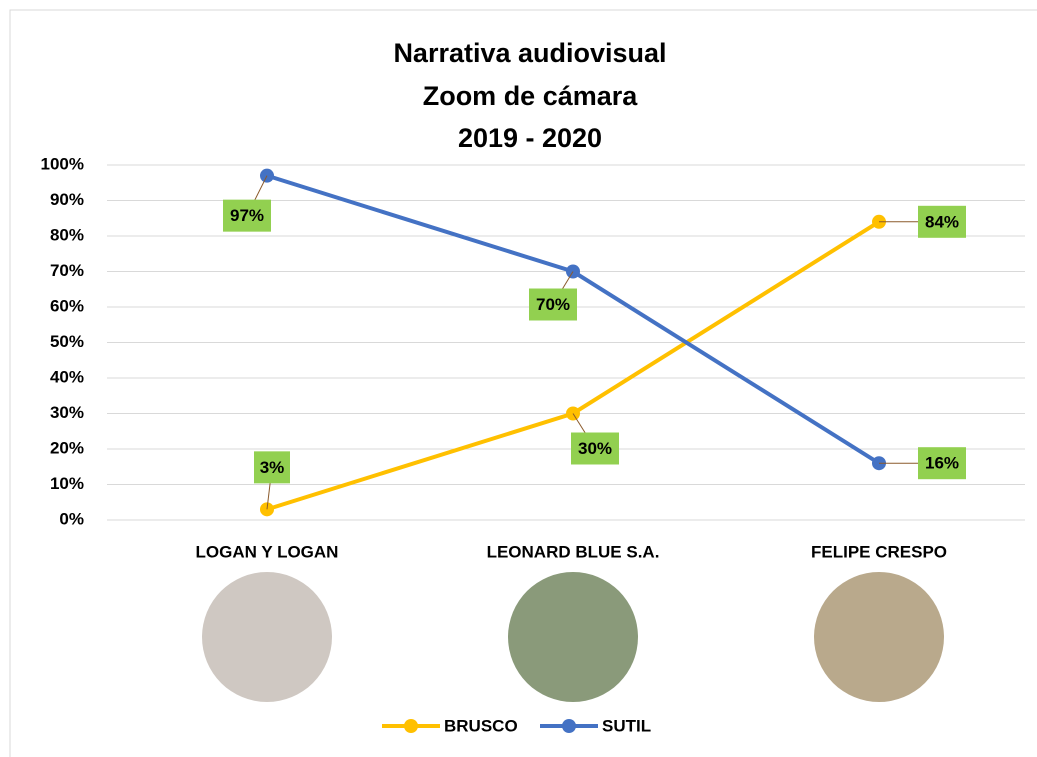  What do you see at coordinates (62, 163) in the screenshot?
I see `y-tick-label: 100%` at bounding box center [62, 163].